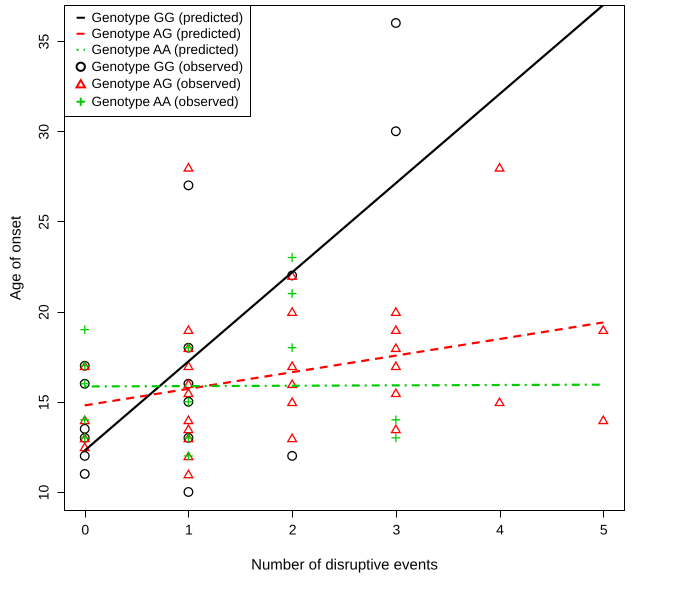 This screenshot has height=615, width=673. I want to click on x-tick-label: 5, so click(604, 530).